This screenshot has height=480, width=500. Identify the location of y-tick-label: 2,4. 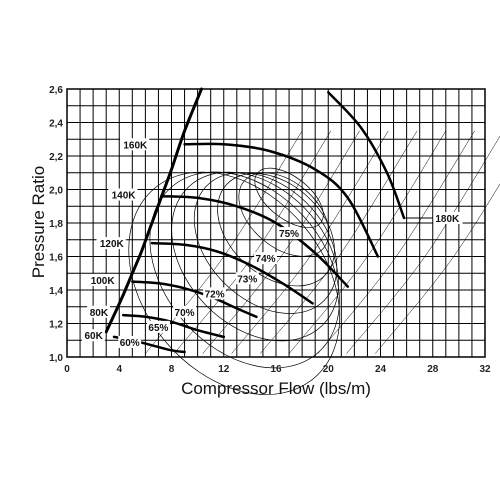
(56, 124).